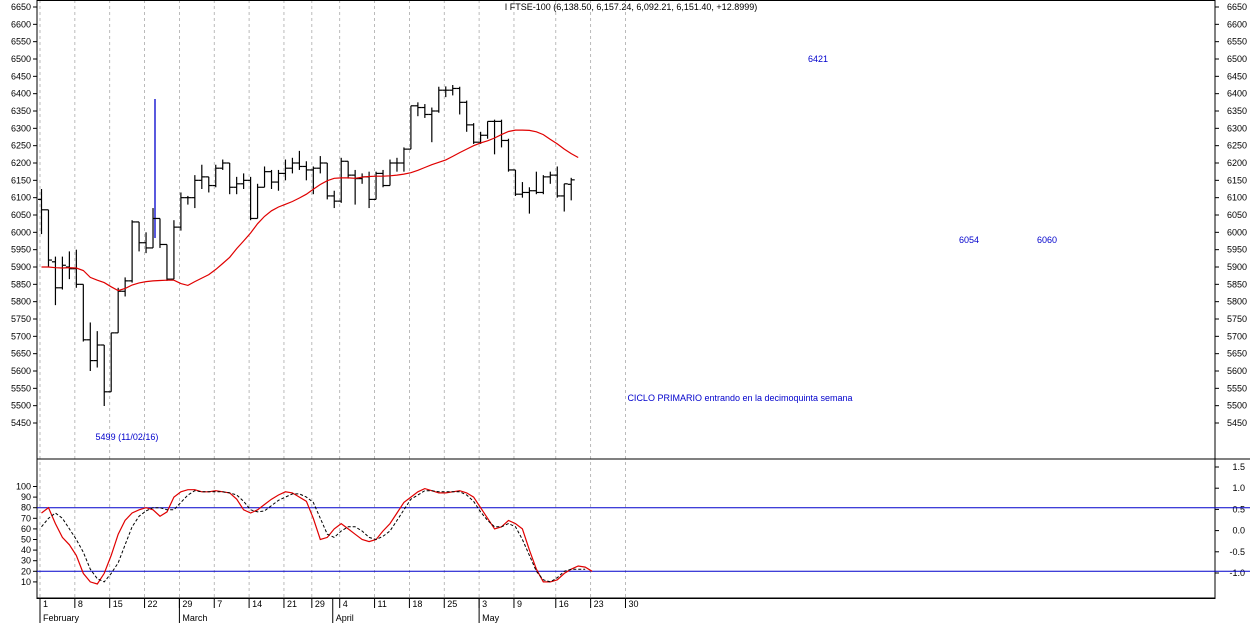 The height and width of the screenshot is (623, 1250). I want to click on y-tick-label: 6100, so click(1237, 198).